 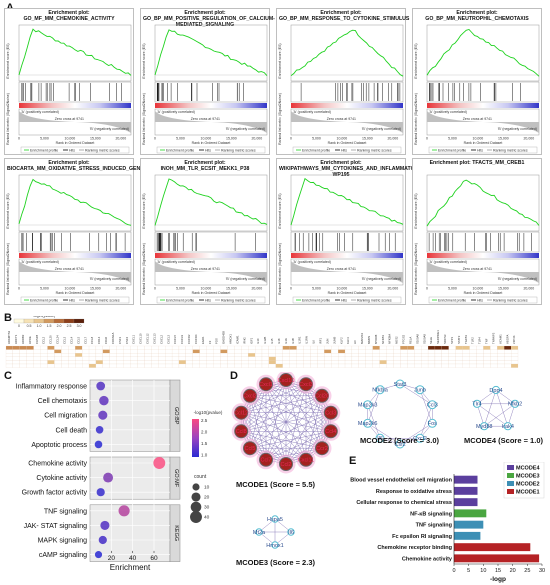 I want to click on heatmap-gene-label: JUNB, so click(x=334, y=340).